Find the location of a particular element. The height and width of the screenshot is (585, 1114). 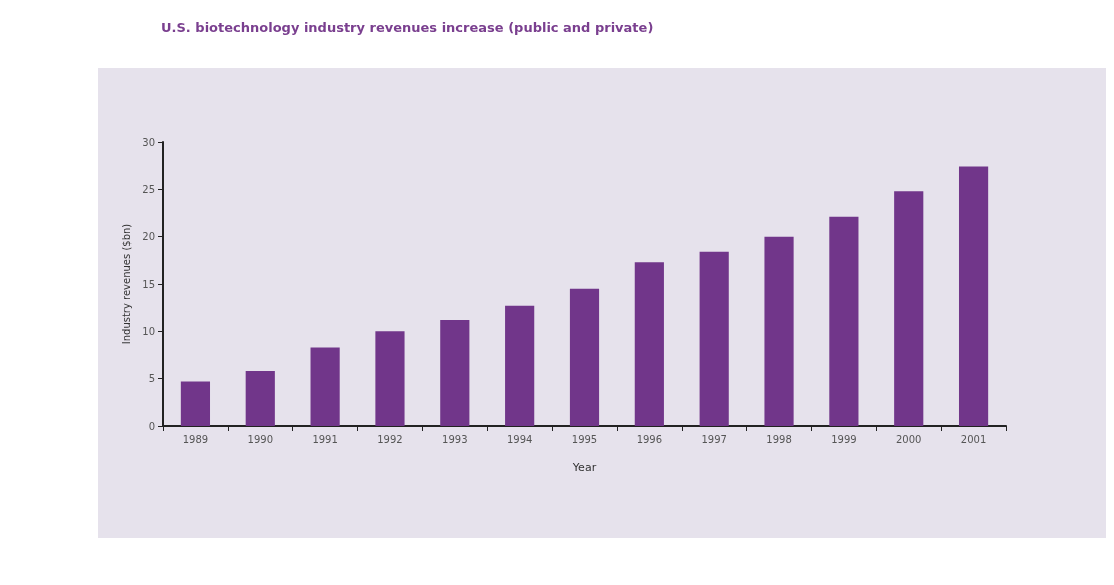

y-axis-title: Industry revenues ($bn) is located at coordinates (126, 284).